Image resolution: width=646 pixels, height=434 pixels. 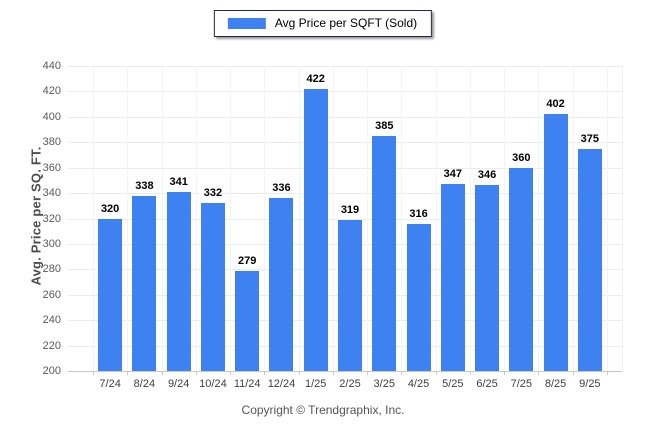 I want to click on x-axis-category-label: 1/25, so click(x=316, y=384).